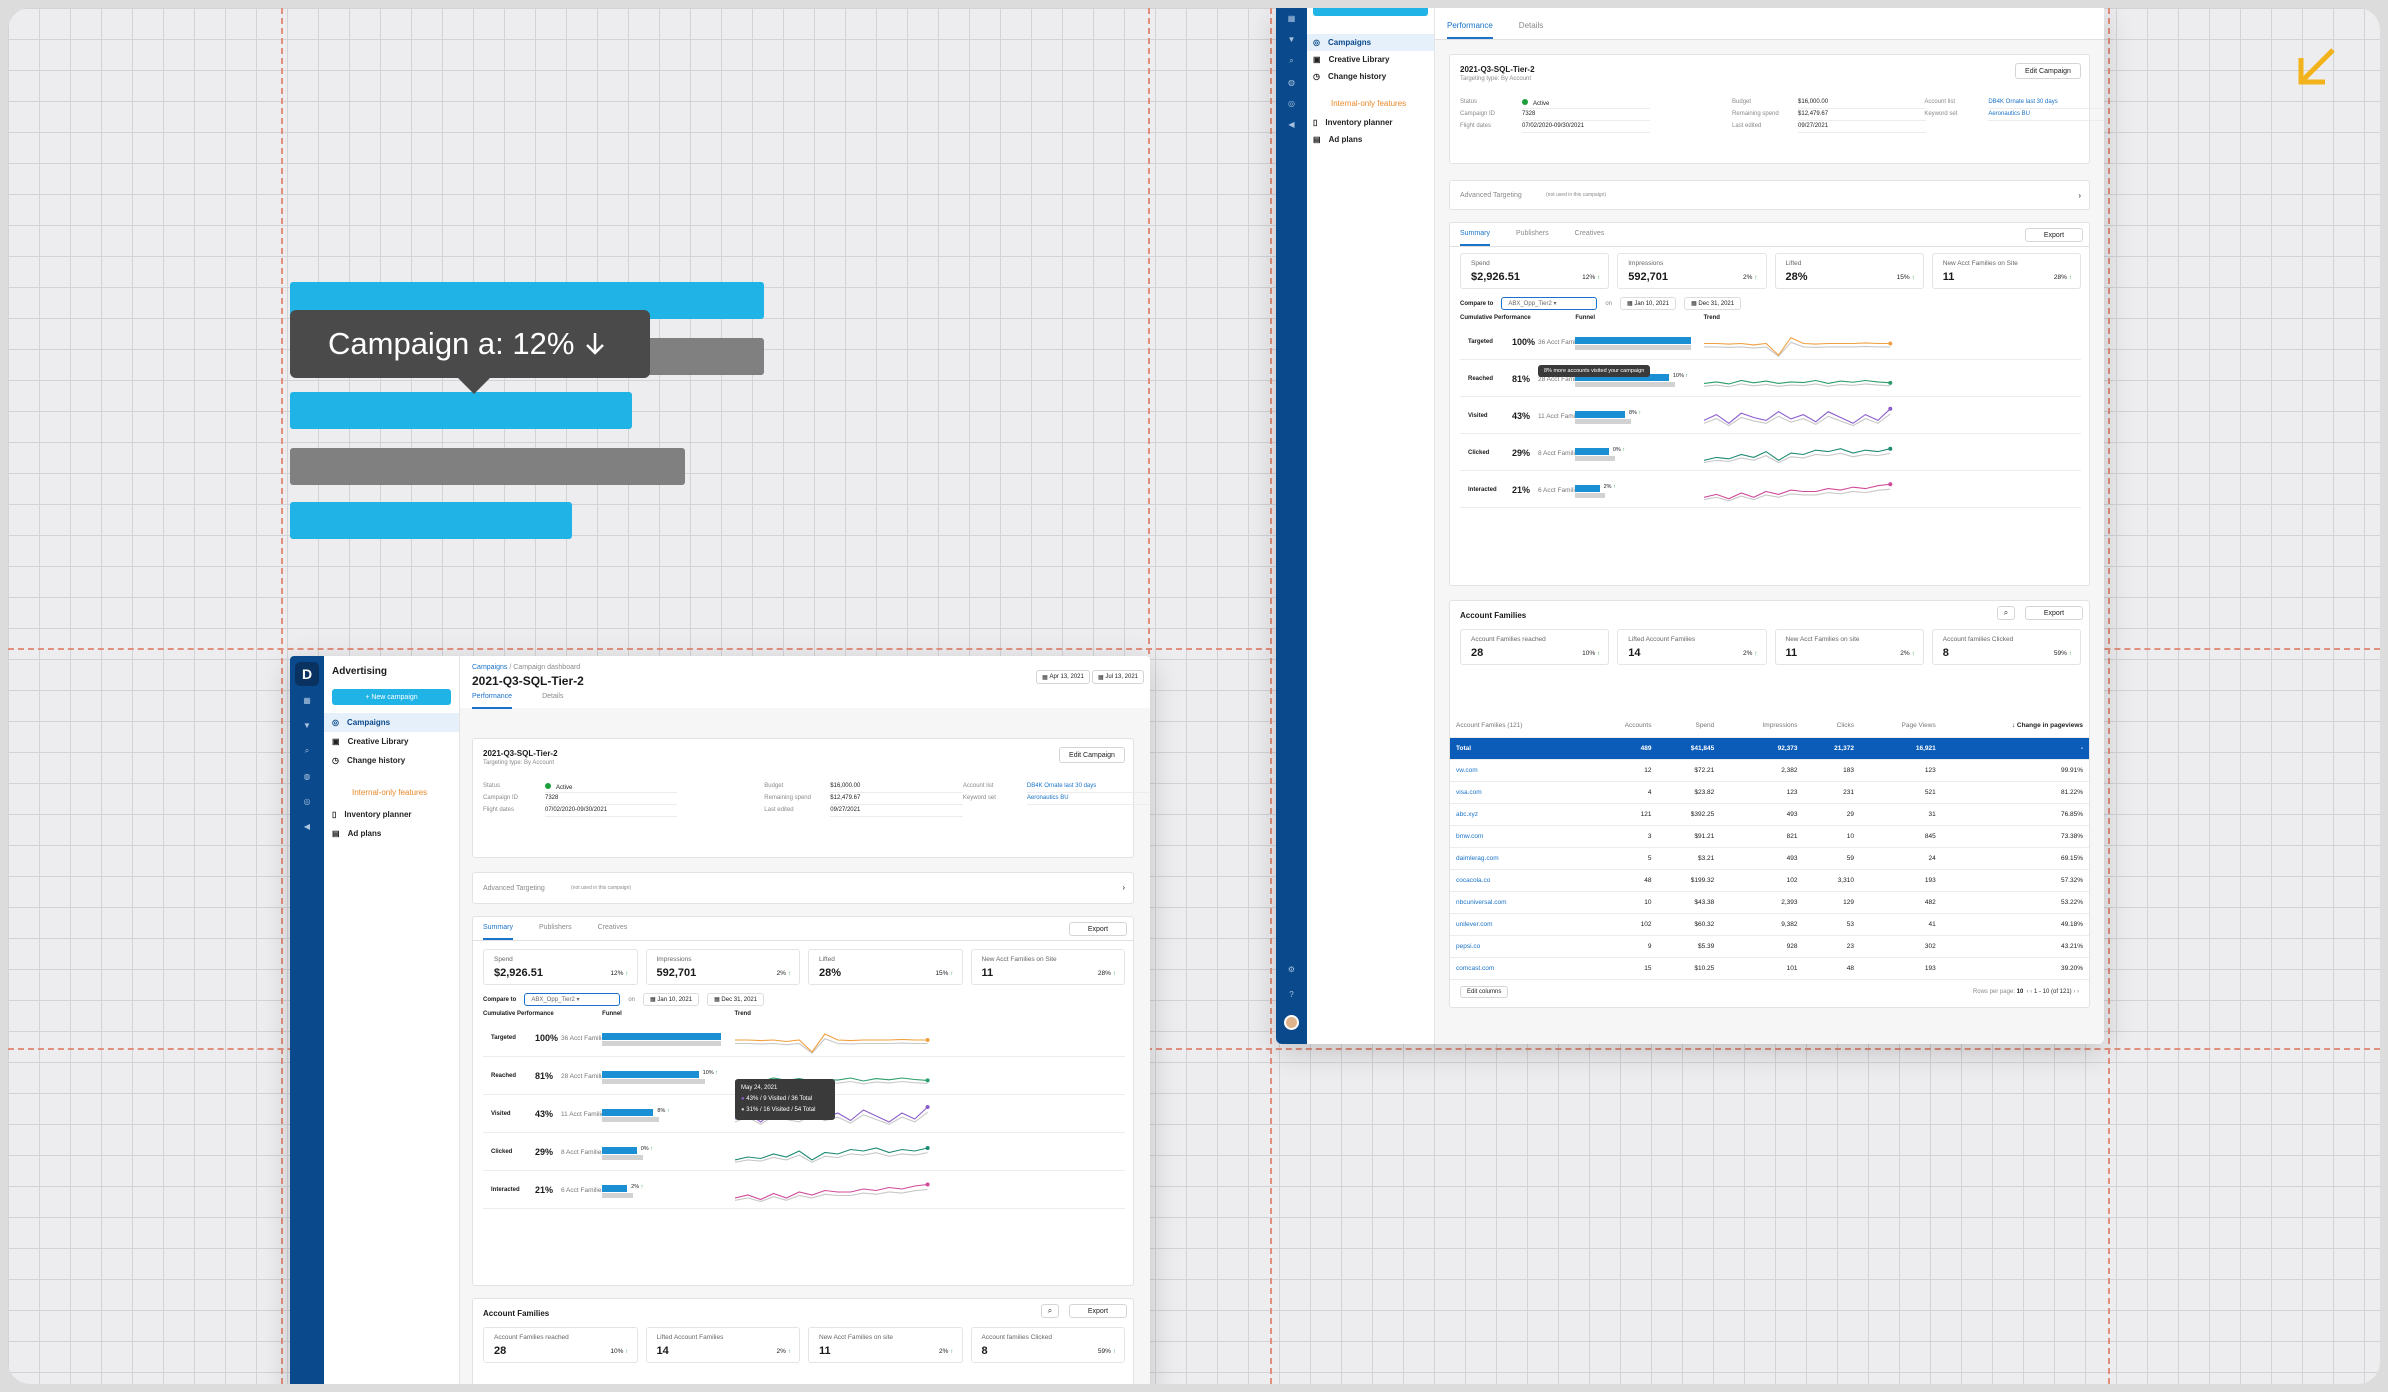  Describe the element at coordinates (1519, 902) in the screenshot. I see `account-link: nbcuniversal.com` at that location.